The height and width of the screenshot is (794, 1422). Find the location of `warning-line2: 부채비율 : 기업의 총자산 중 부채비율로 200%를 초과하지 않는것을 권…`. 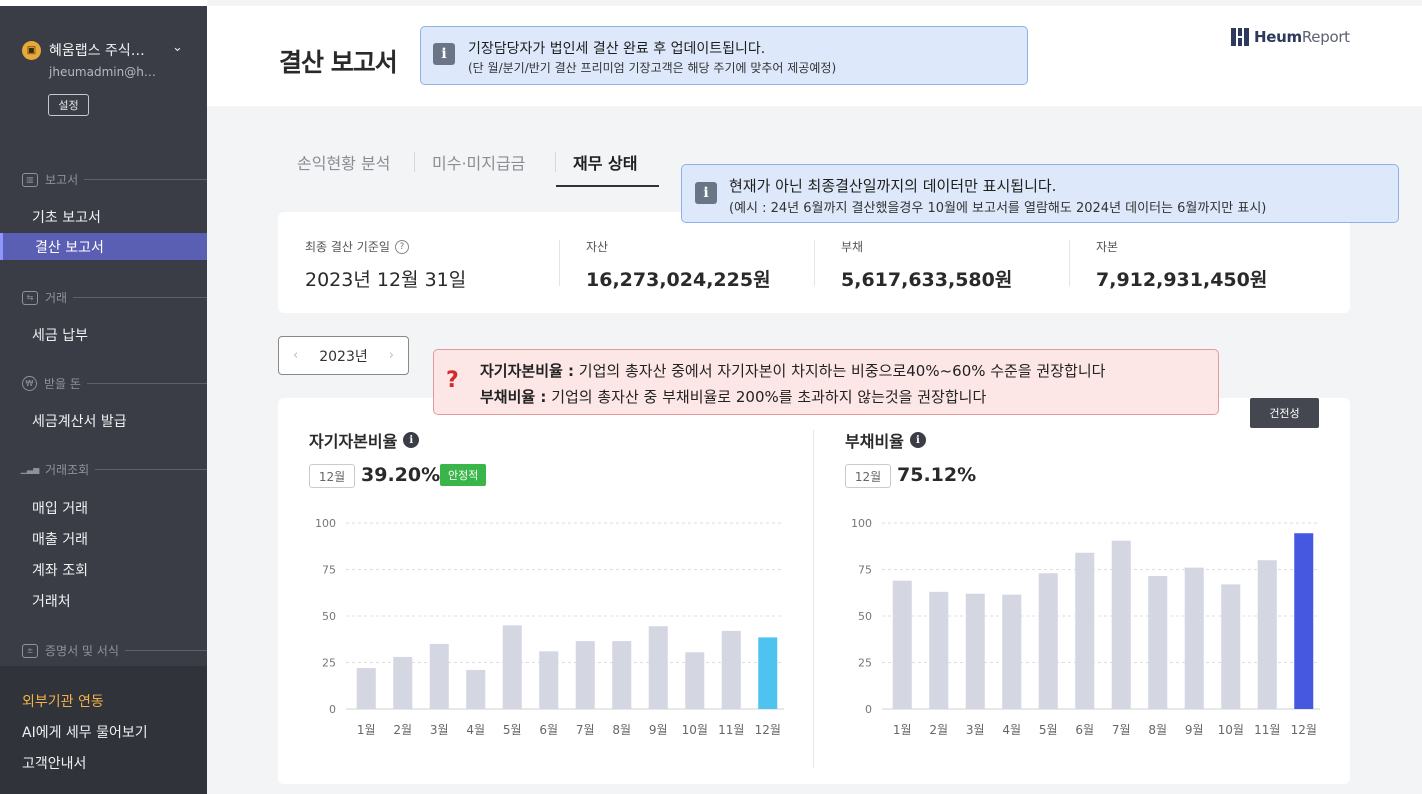

warning-line2: 부채비율 : 기업의 총자산 중 부채비율로 200%를 초과하지 않는것을 권… is located at coordinates (733, 397).